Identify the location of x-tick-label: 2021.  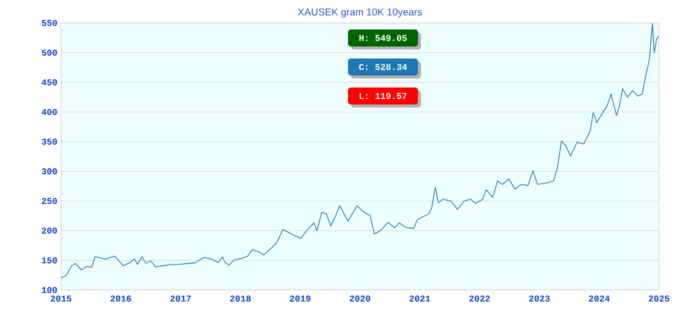
(420, 299).